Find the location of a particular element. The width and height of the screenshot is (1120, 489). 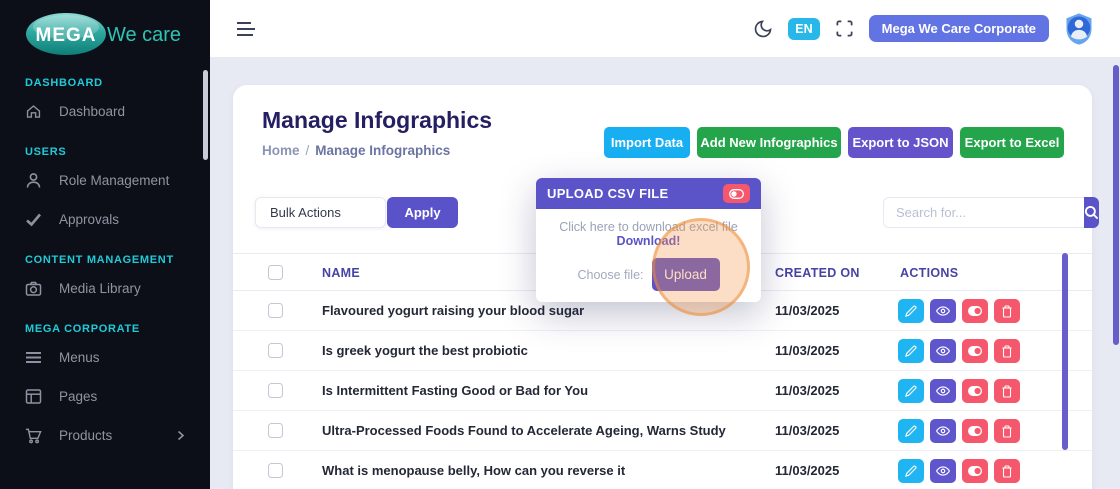

download-link: Download! is located at coordinates (648, 241).